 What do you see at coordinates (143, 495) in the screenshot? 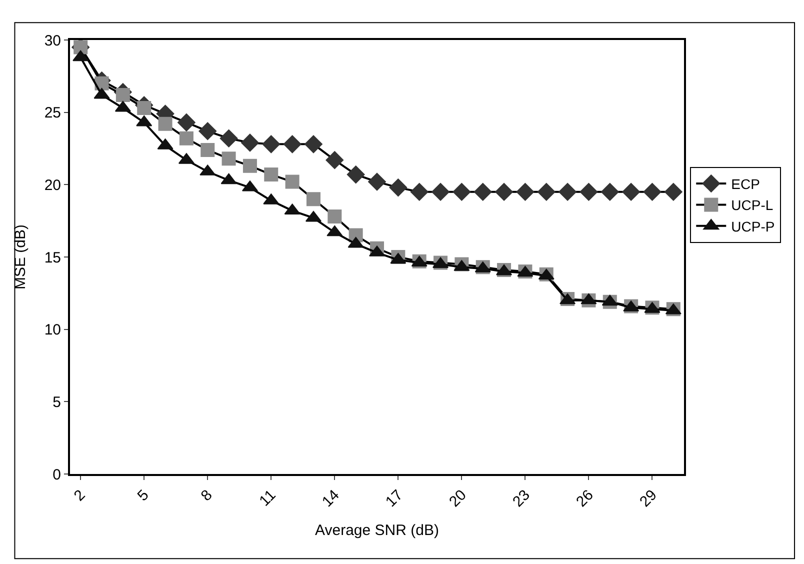
I see `x-tick-label: 5` at bounding box center [143, 495].